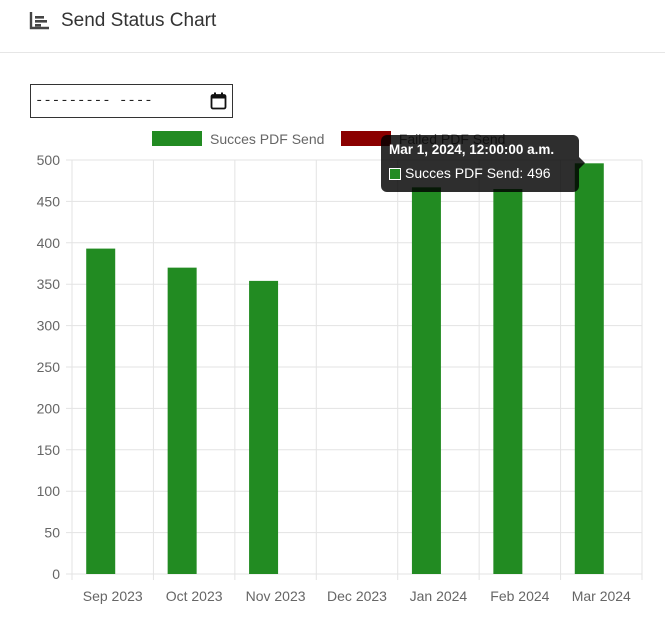 This screenshot has height=618, width=665. Describe the element at coordinates (49, 243) in the screenshot. I see `y-tick-label: 400` at that location.